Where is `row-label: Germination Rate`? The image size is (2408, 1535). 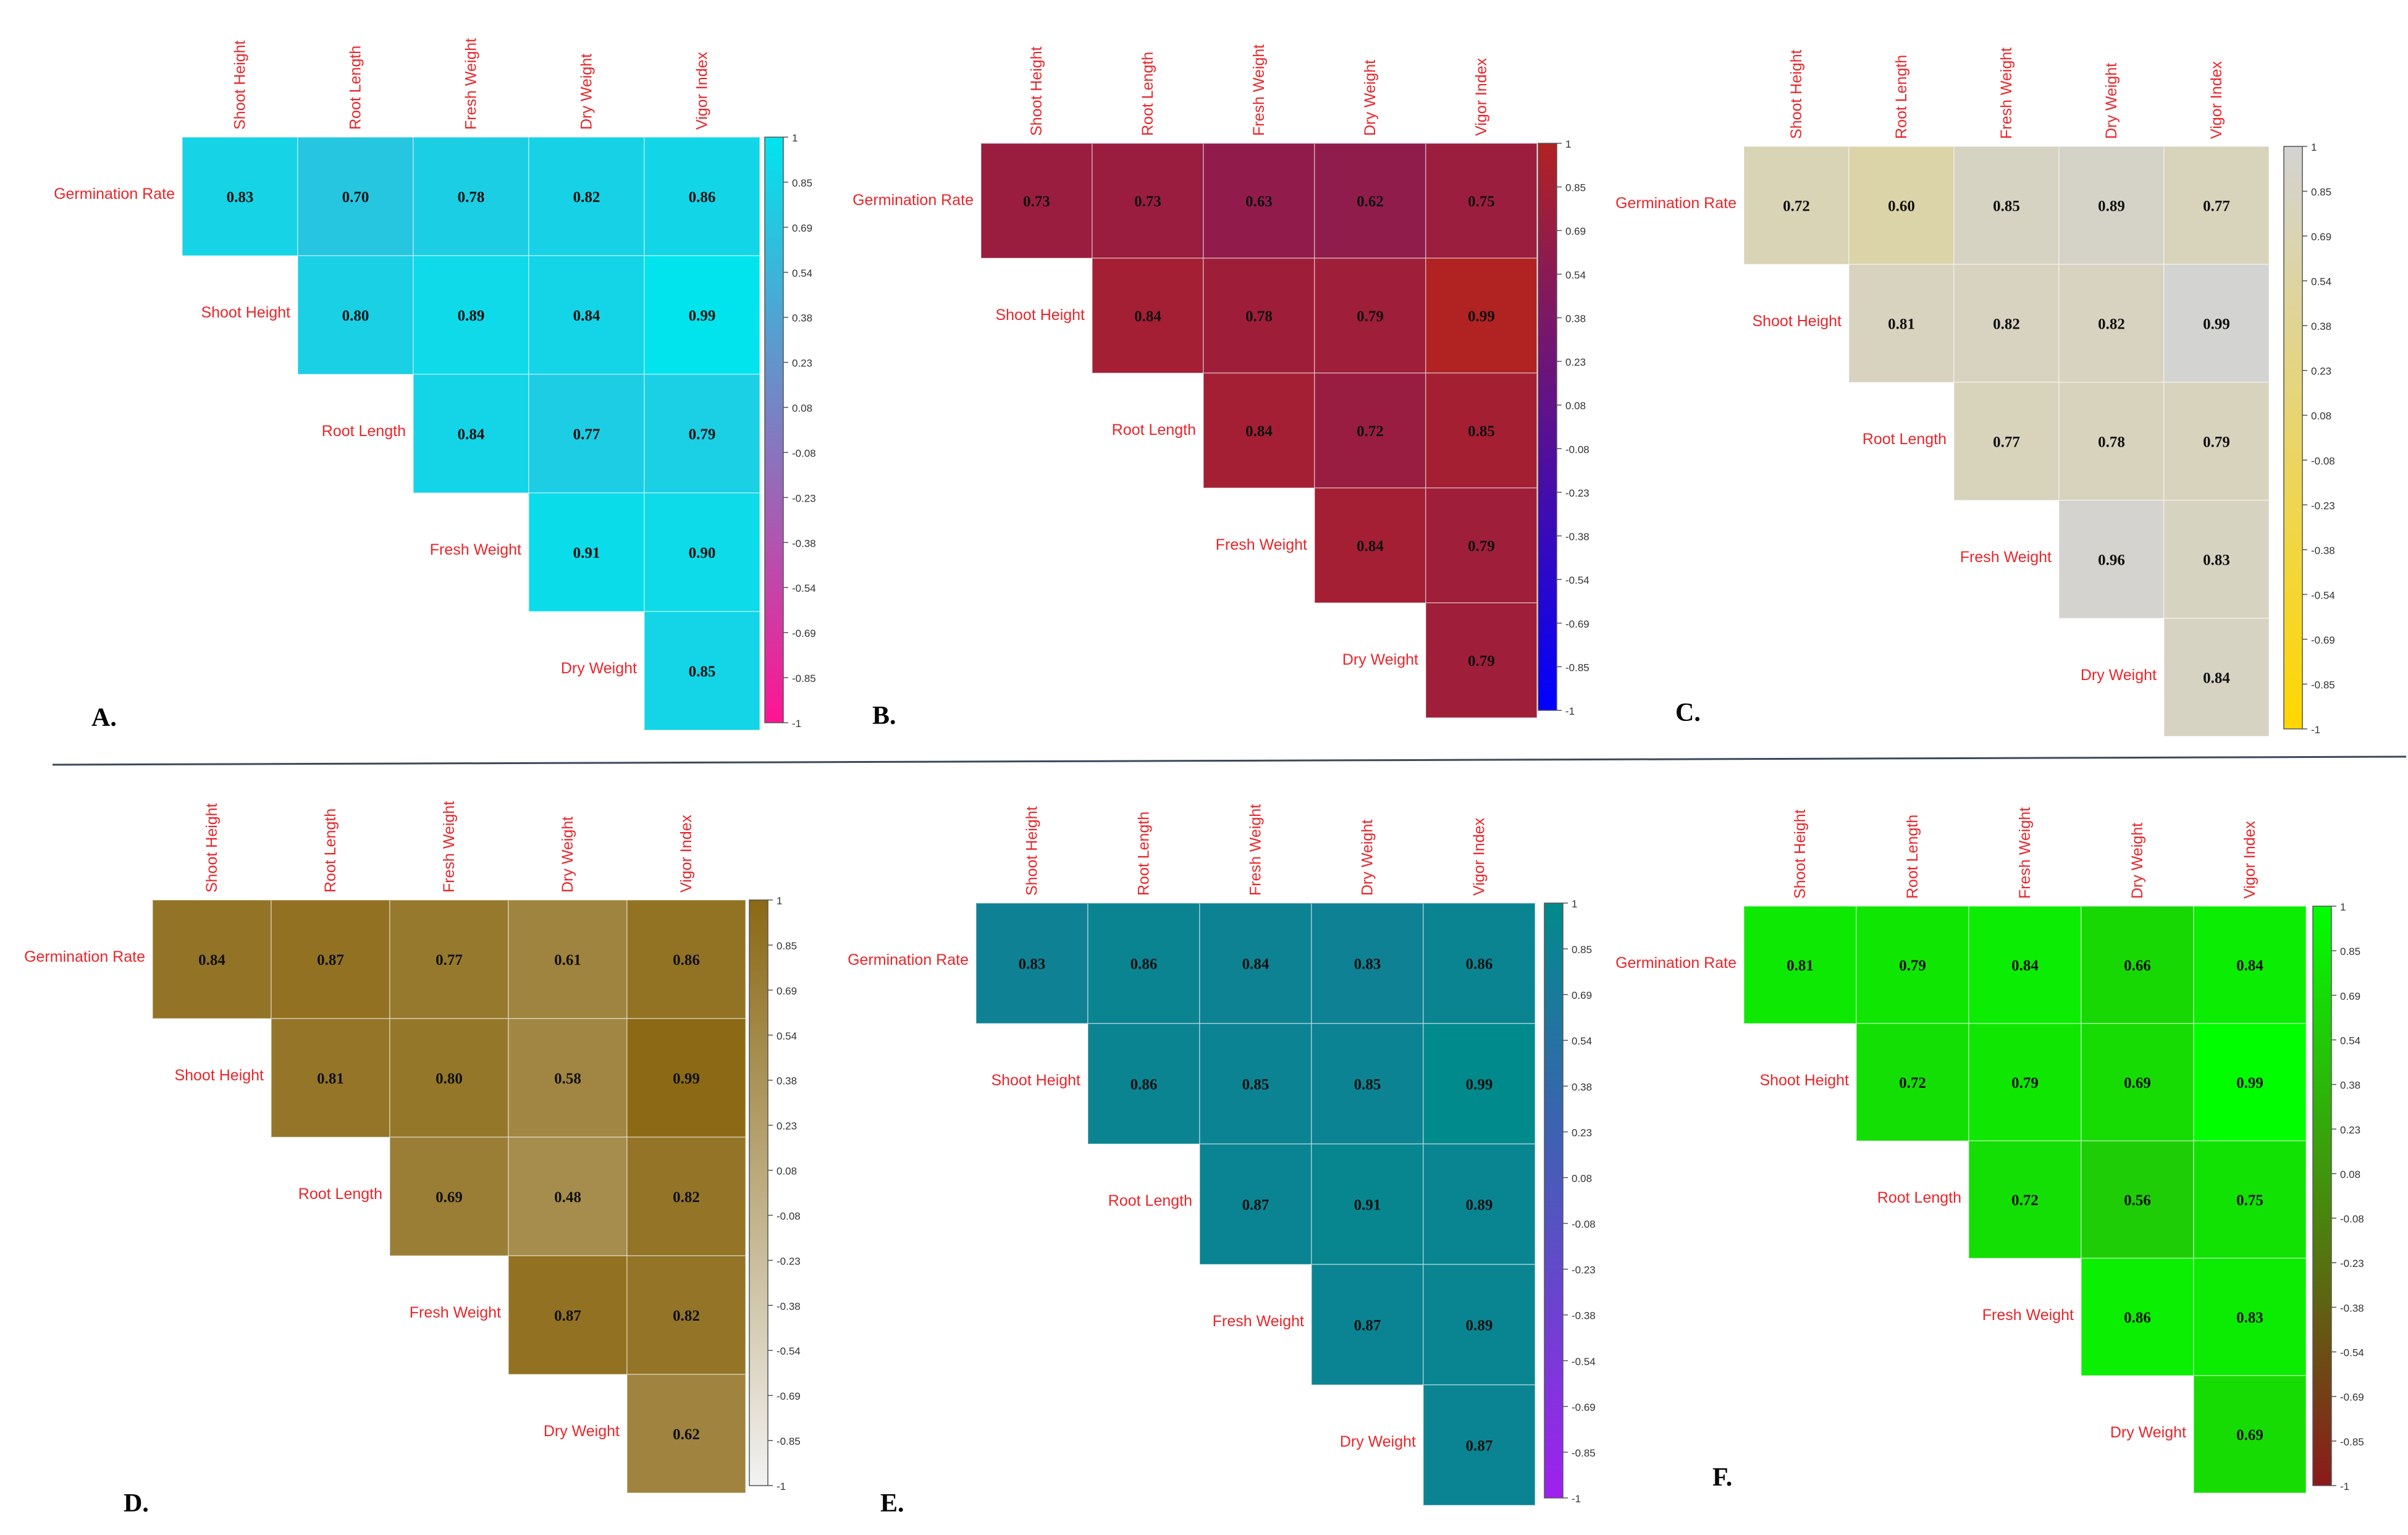 row-label: Germination Rate is located at coordinates (84, 957).